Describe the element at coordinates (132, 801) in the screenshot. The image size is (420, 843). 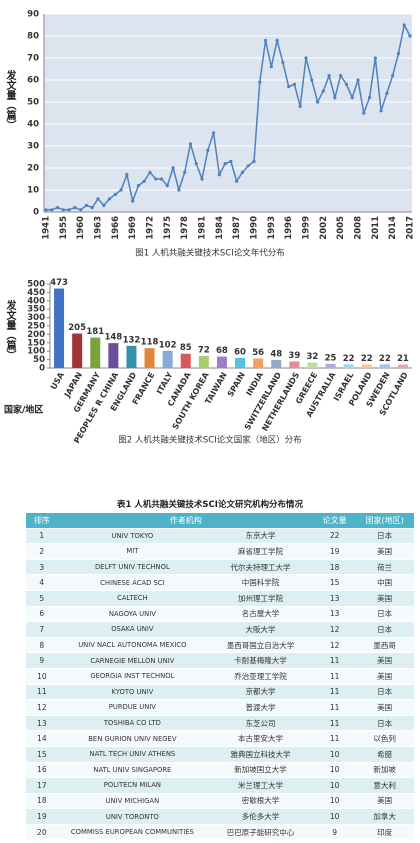
I see `table-cell: UNIV MICHIGAN` at that location.